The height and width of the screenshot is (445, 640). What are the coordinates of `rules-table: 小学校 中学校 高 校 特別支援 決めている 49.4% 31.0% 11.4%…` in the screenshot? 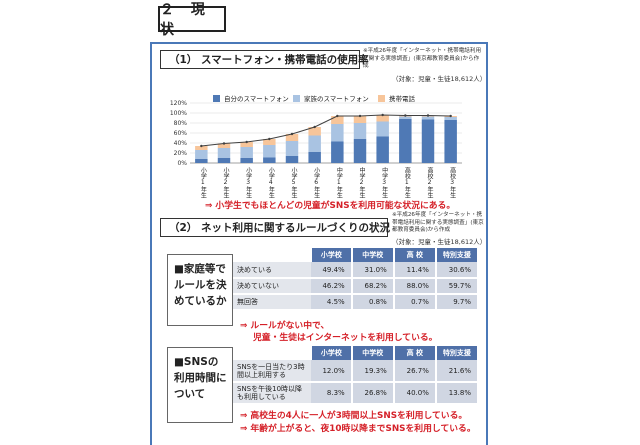 It's located at (356, 279).